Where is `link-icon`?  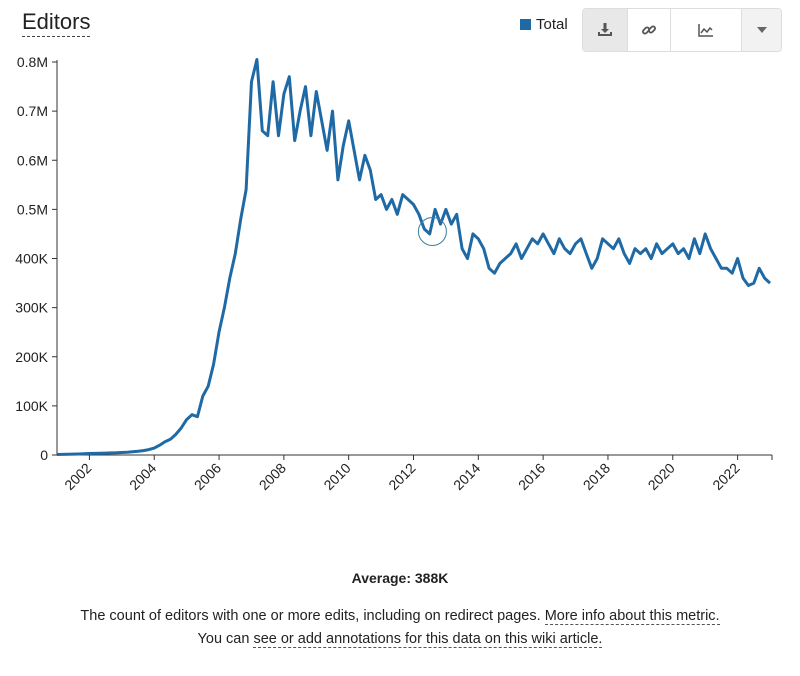 link-icon is located at coordinates (649, 30).